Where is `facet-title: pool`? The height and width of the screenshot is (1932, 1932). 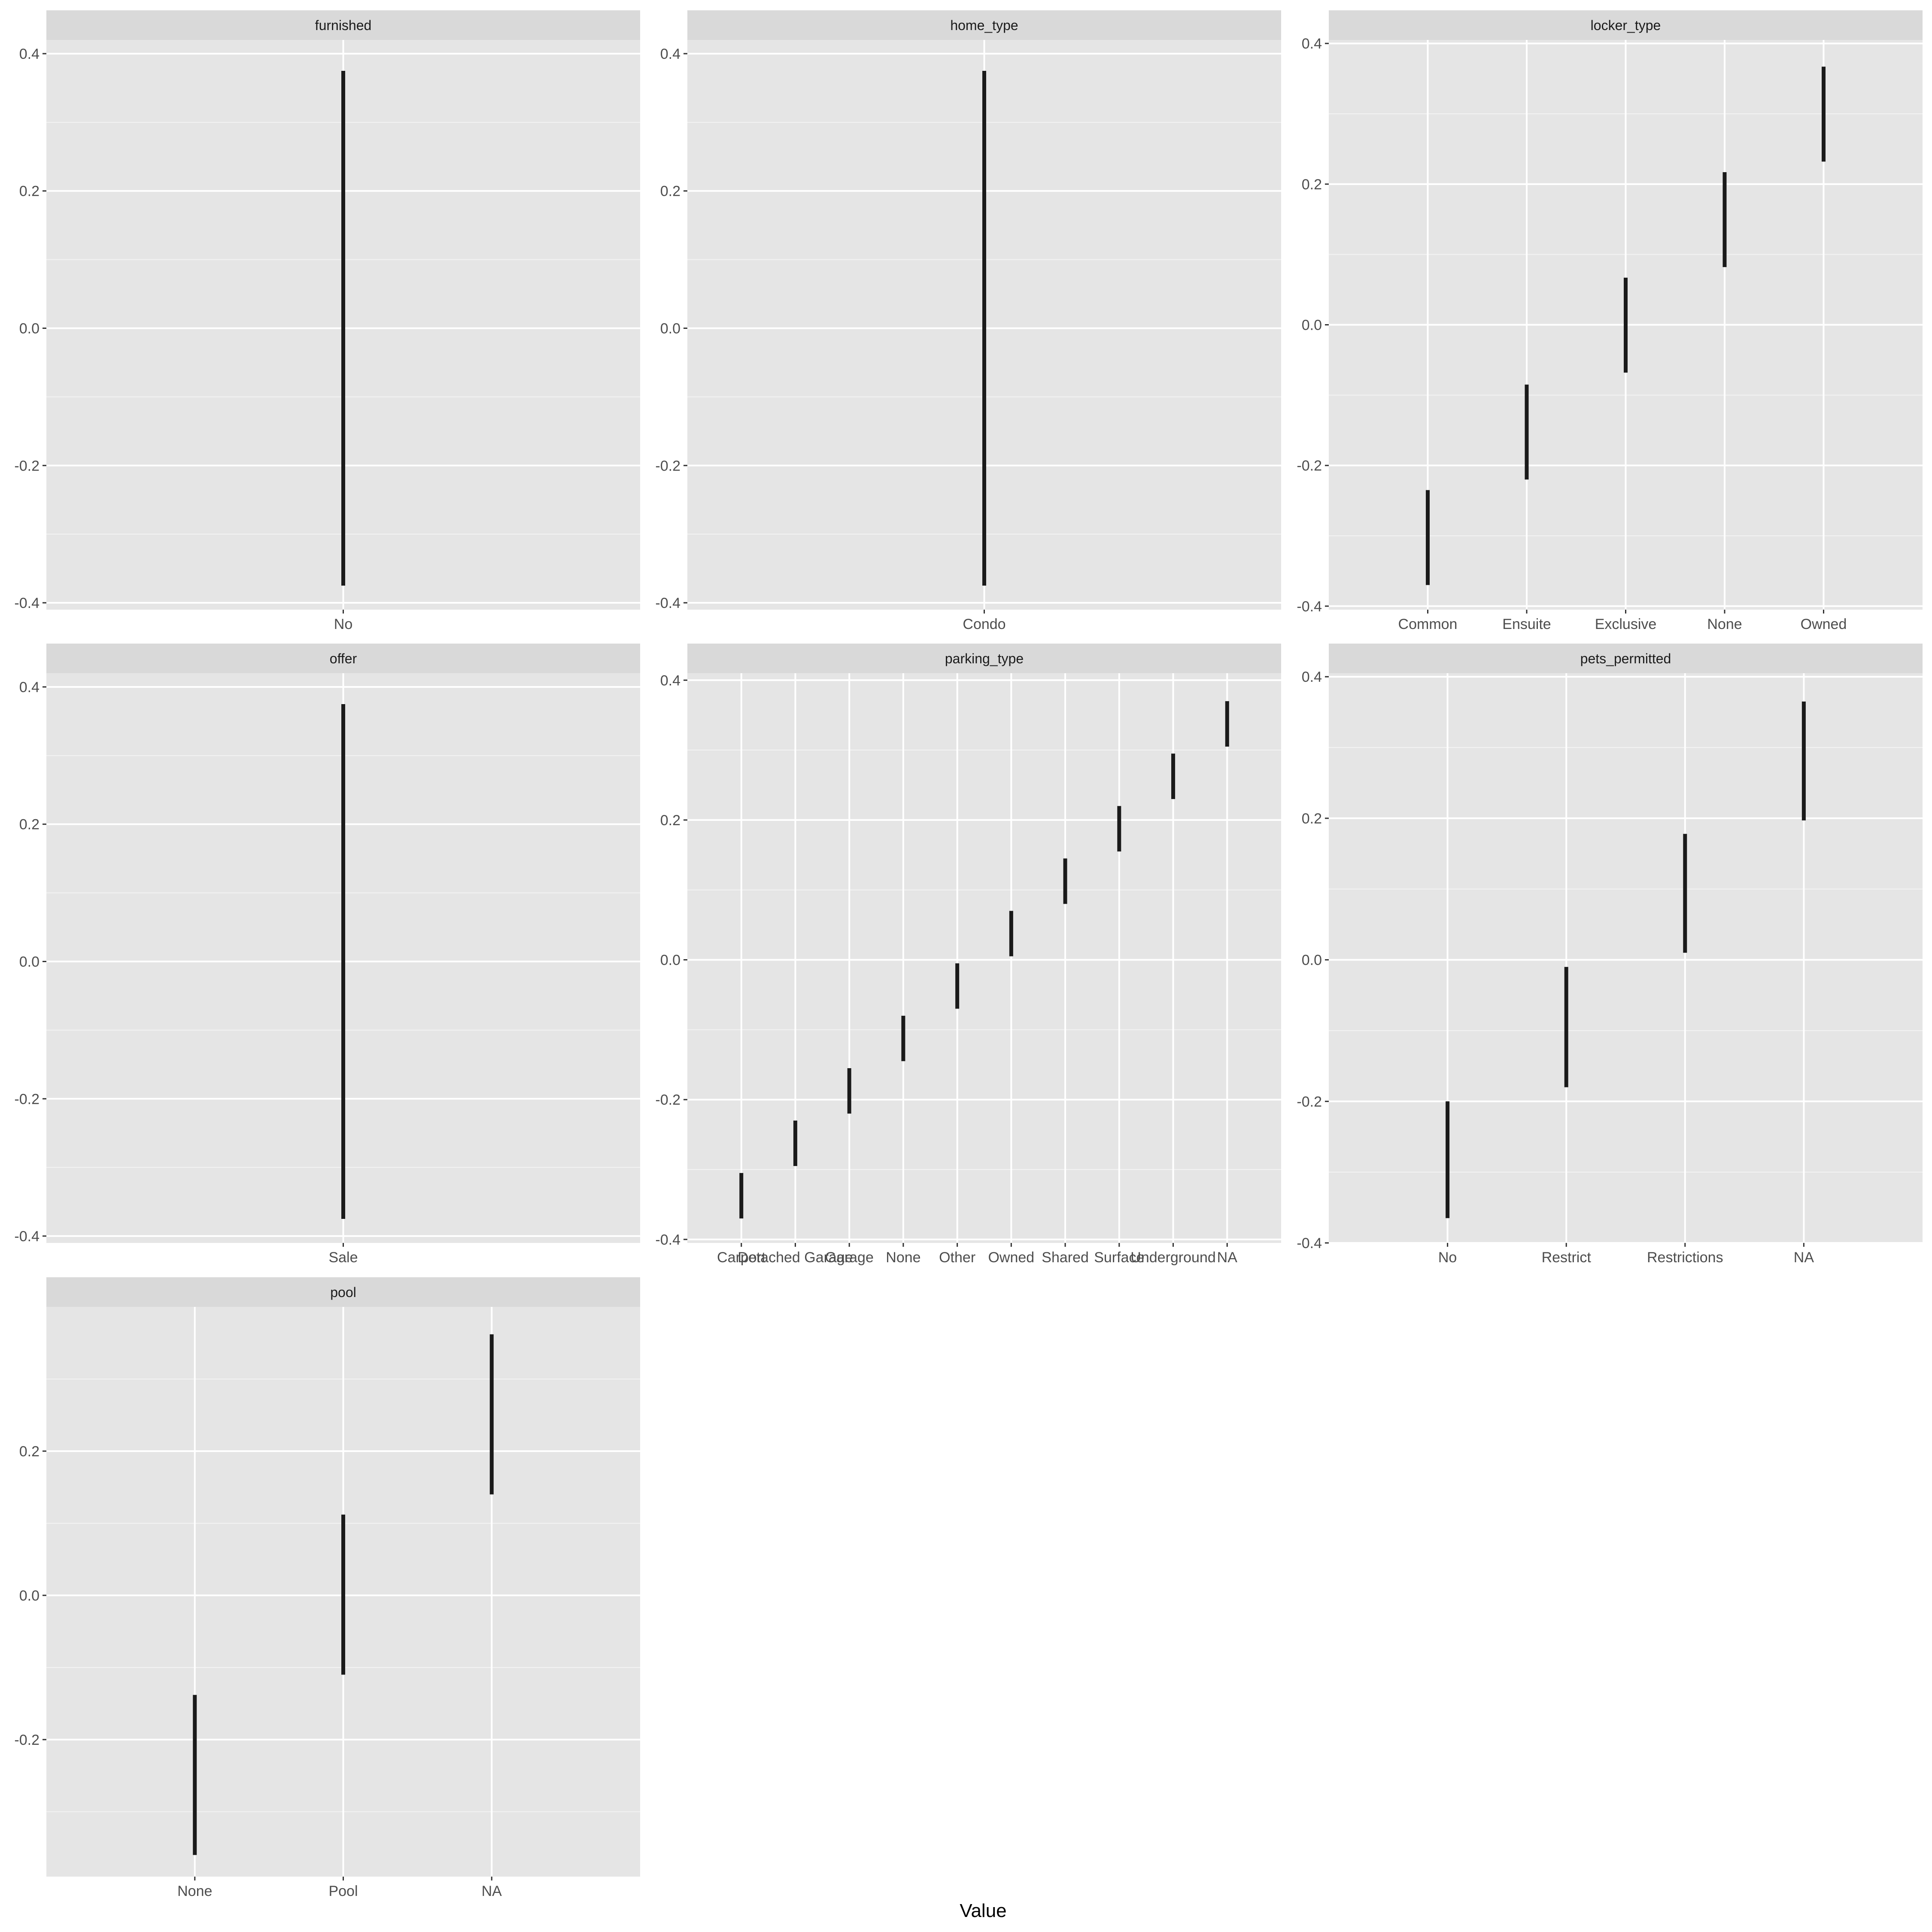
facet-title: pool is located at coordinates (343, 1292).